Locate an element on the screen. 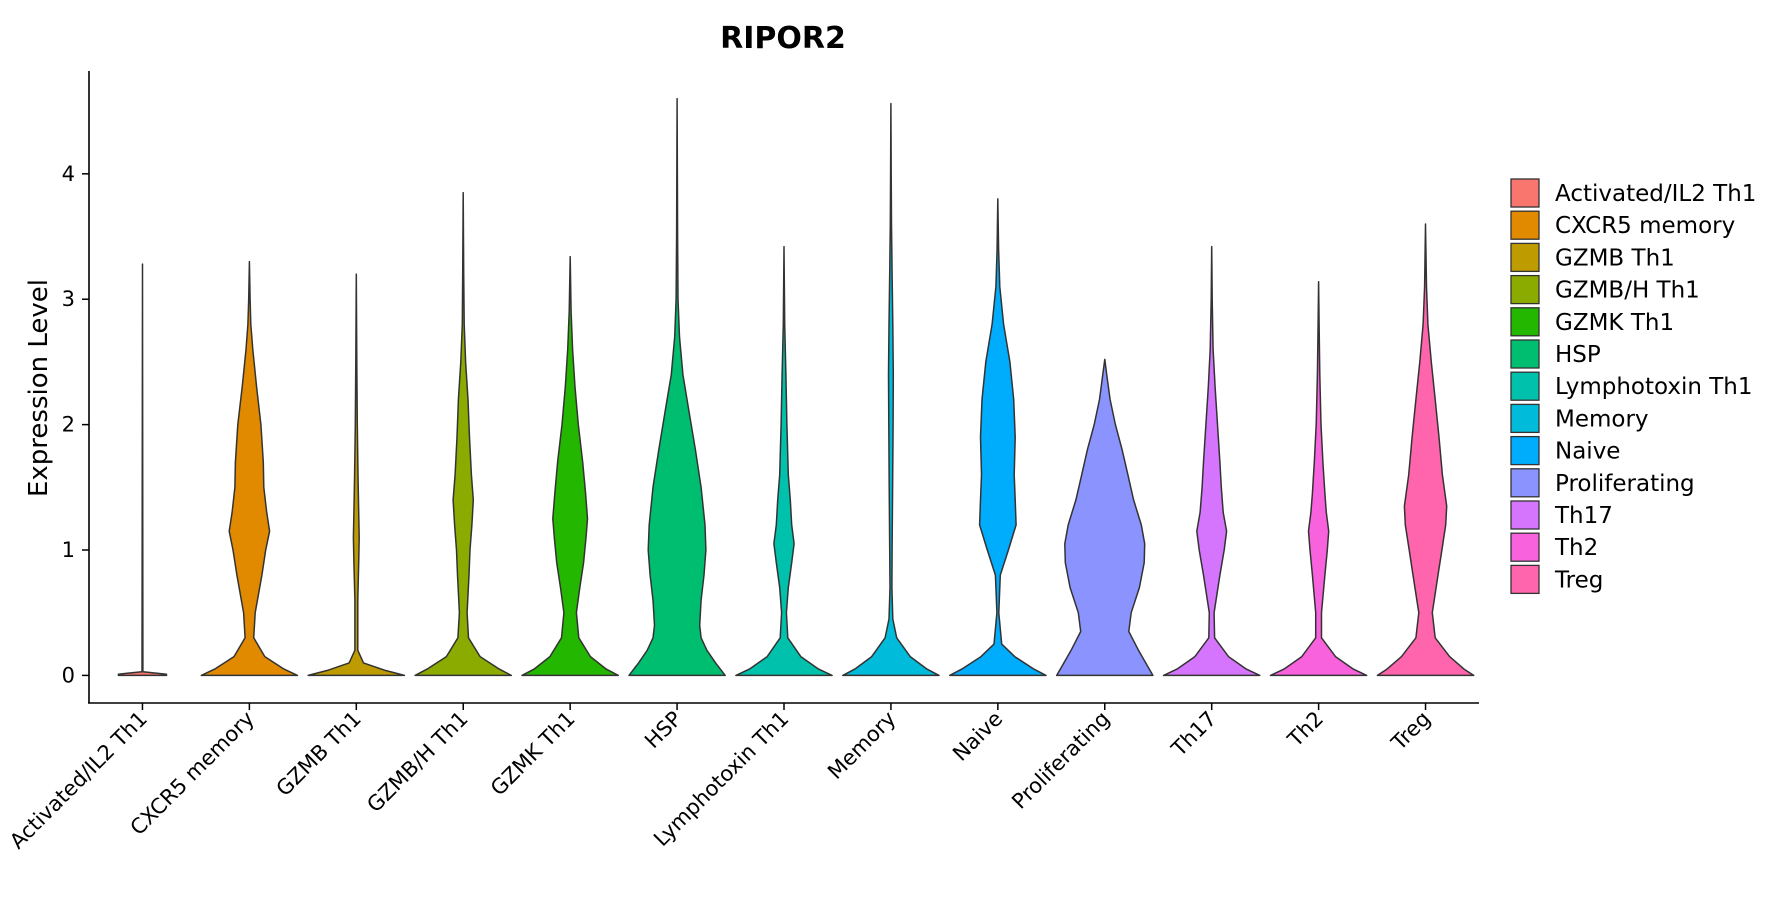 The image size is (1777, 900). legend-label: CXCR5 memory is located at coordinates (1645, 226).